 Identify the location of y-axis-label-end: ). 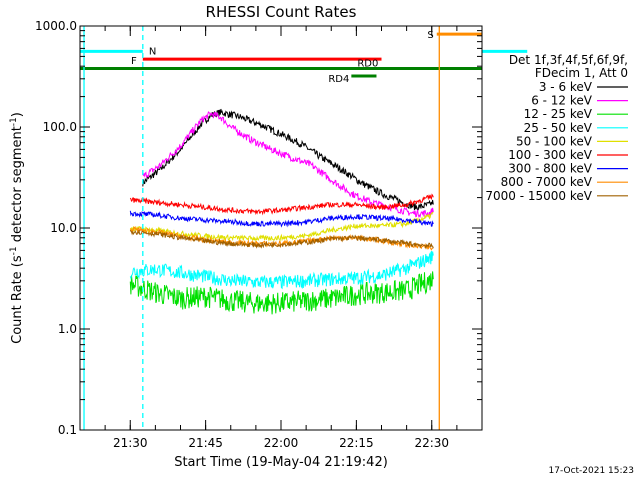
(17, 114).